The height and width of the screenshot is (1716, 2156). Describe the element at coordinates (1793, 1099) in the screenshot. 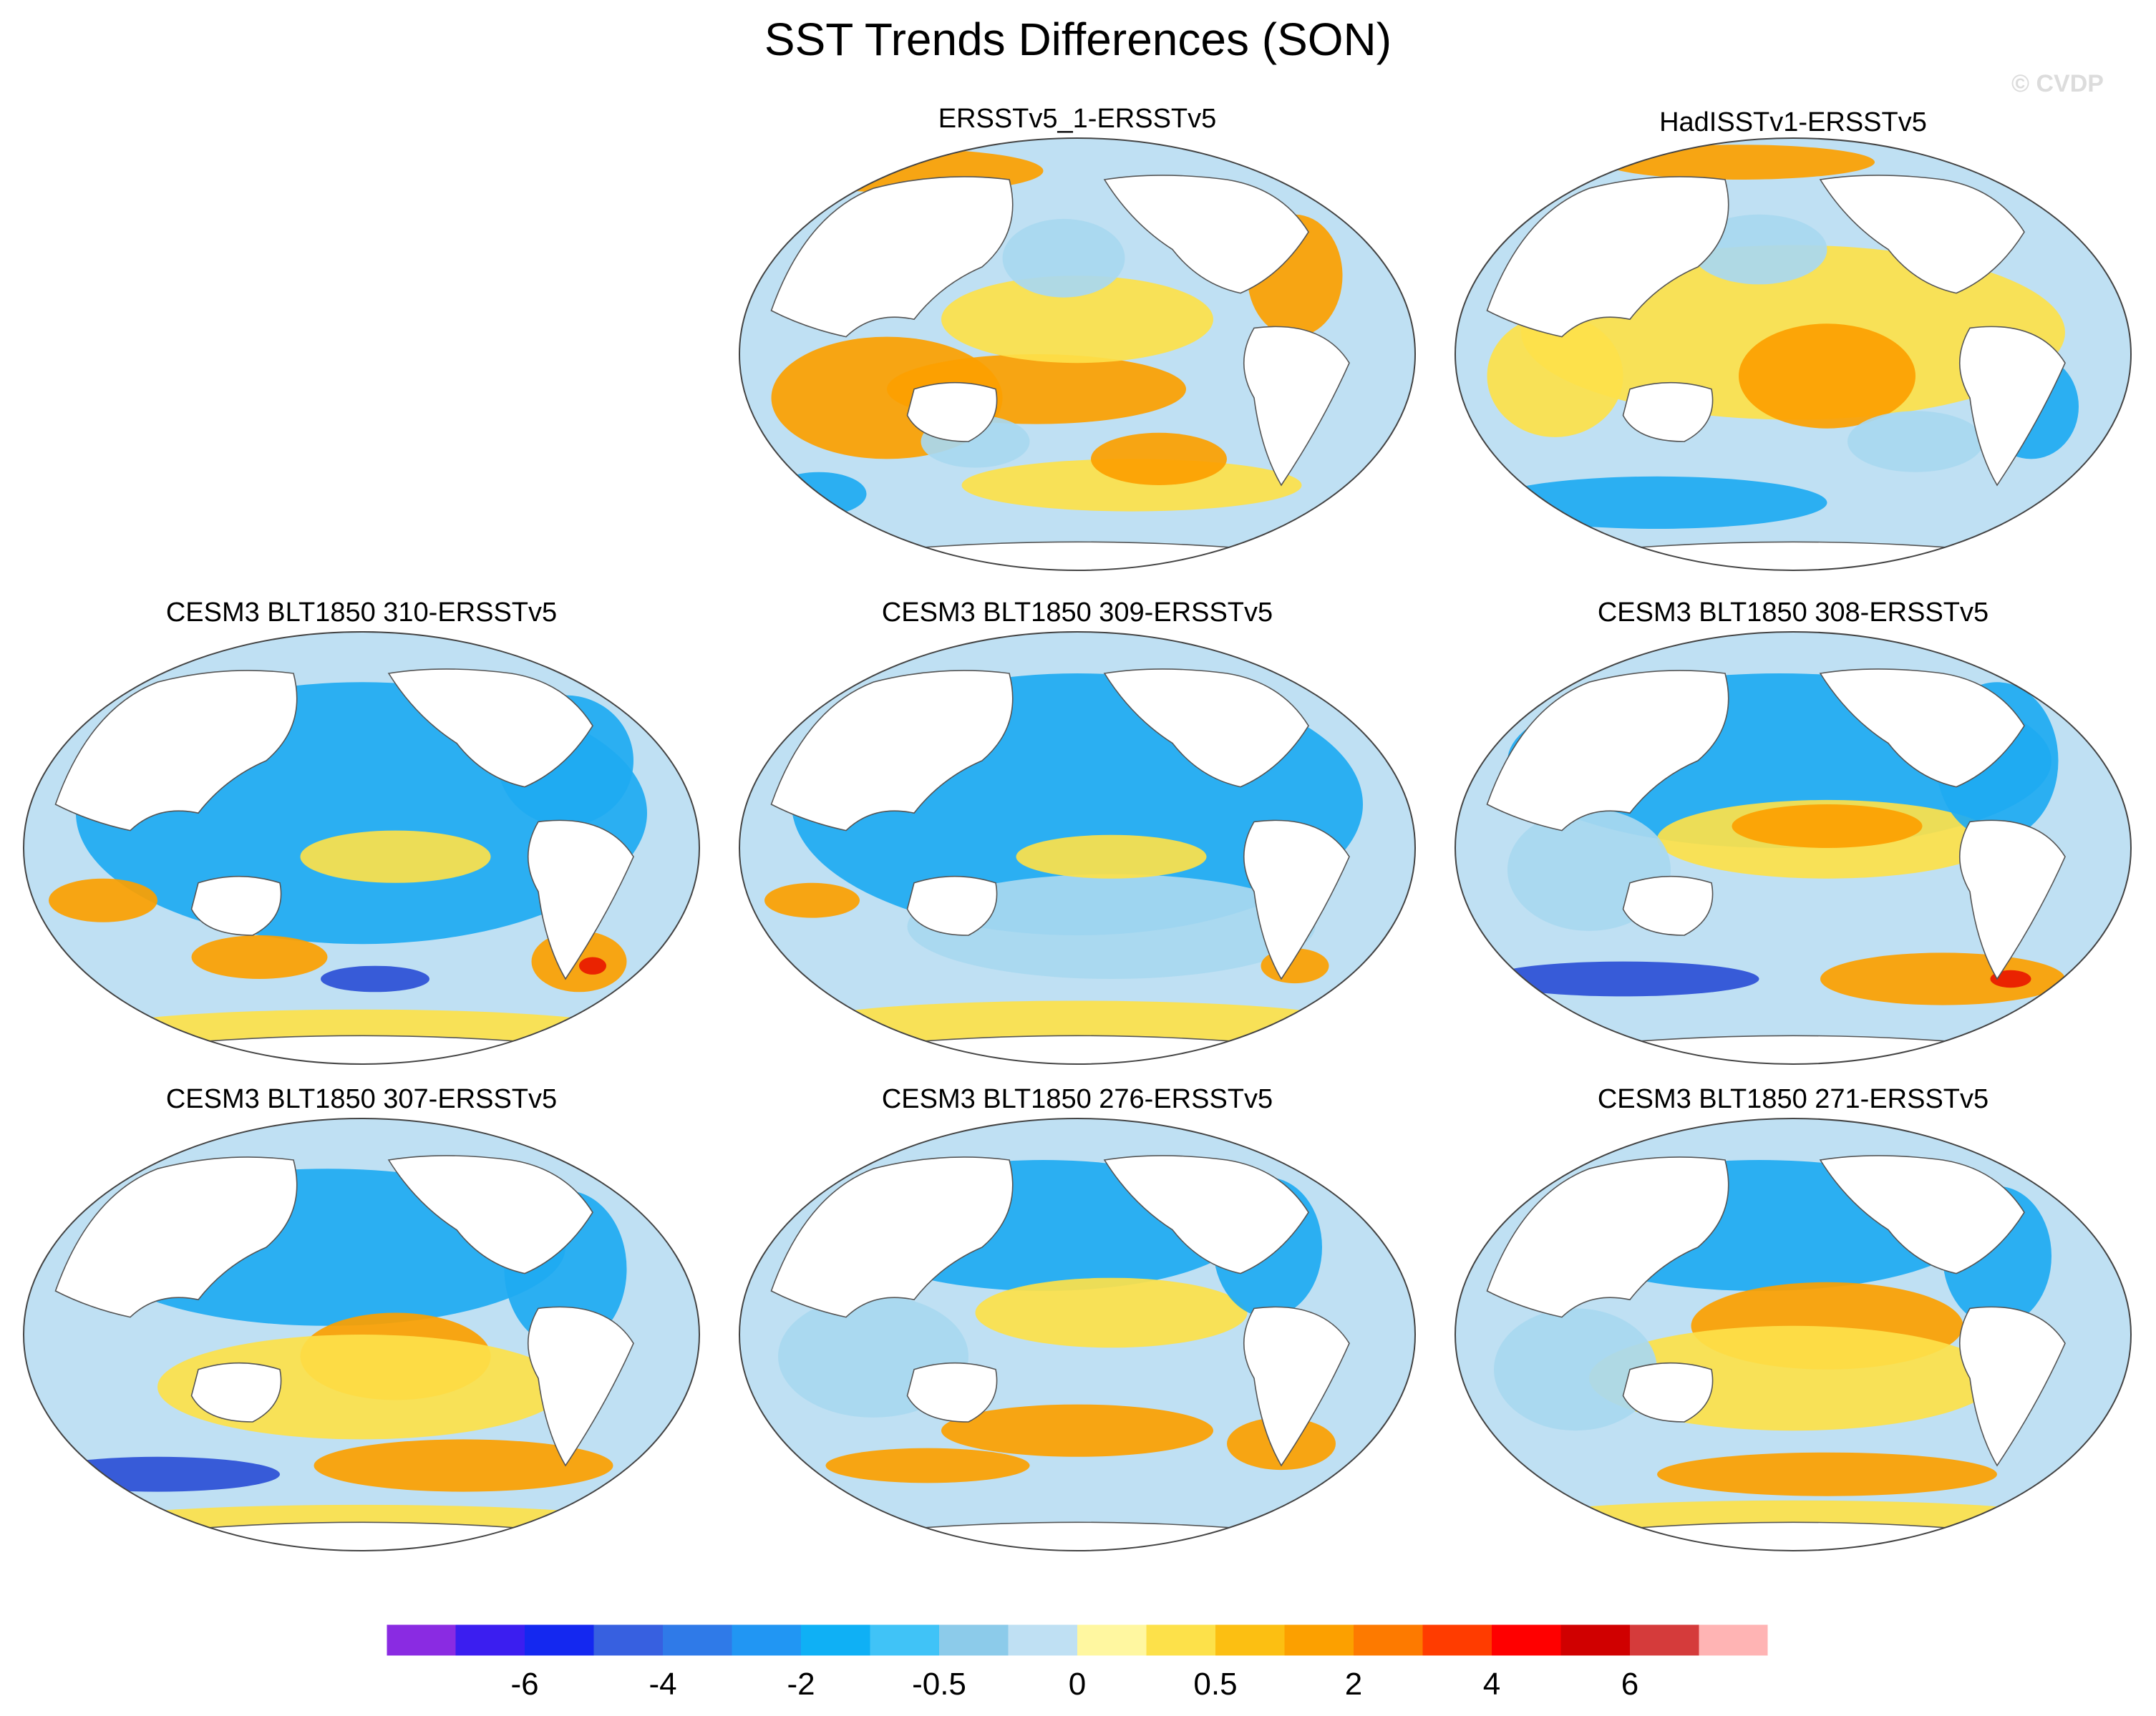

I see `panel-title: CESM3 BLT1850 271-ERSSTv5` at that location.